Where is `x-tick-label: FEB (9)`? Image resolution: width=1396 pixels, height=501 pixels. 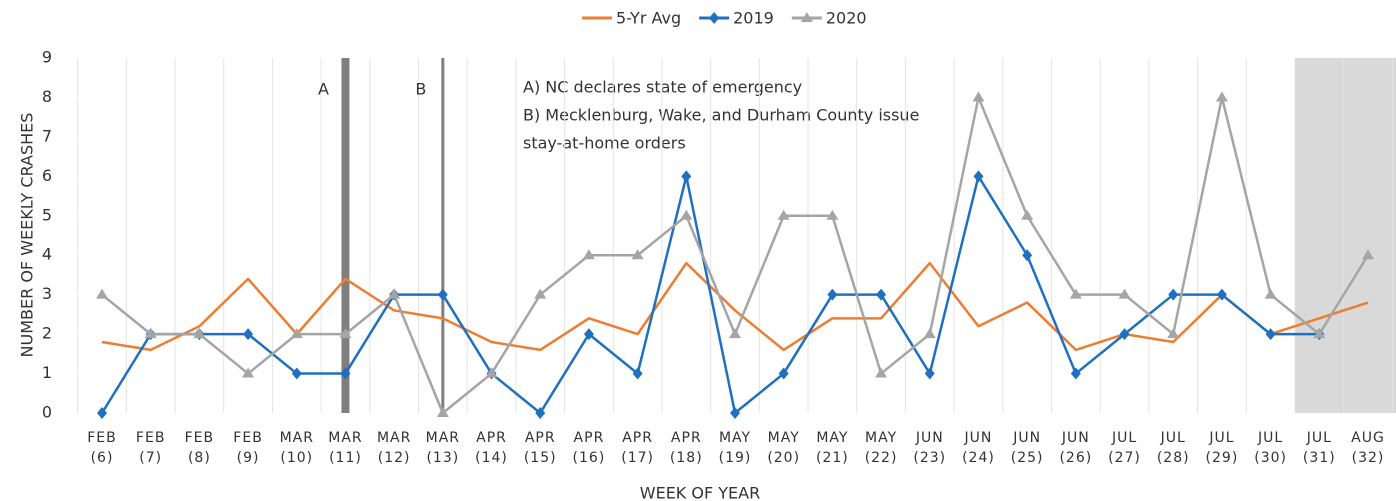 x-tick-label: FEB (9) is located at coordinates (248, 448).